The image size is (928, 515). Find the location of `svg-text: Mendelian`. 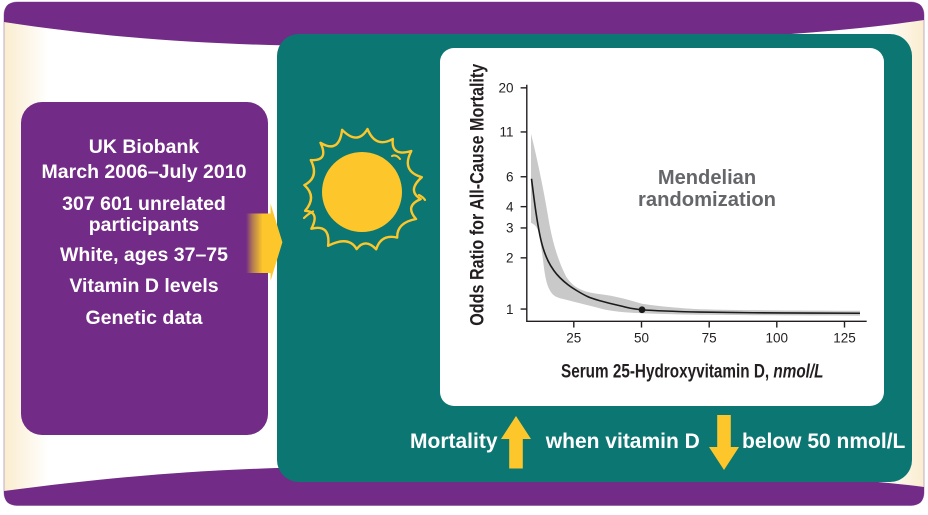

svg-text: Mendelian is located at coordinates (707, 177).